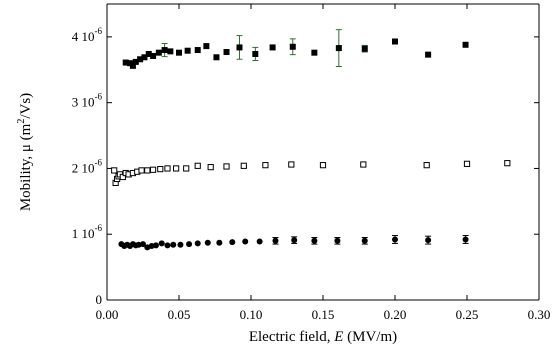  I want to click on y-tick-mantissa: 4 10, so click(83, 36).